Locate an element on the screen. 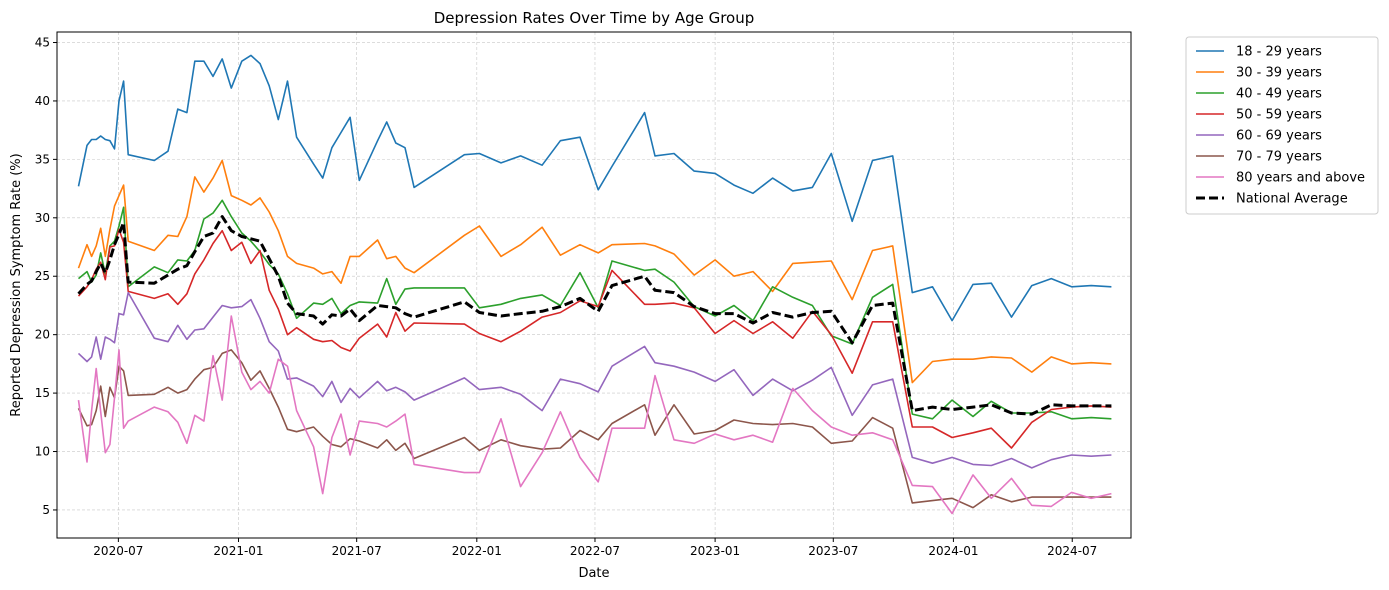  chart-title: Depression Rates Over Time by Age Group is located at coordinates (594, 18).